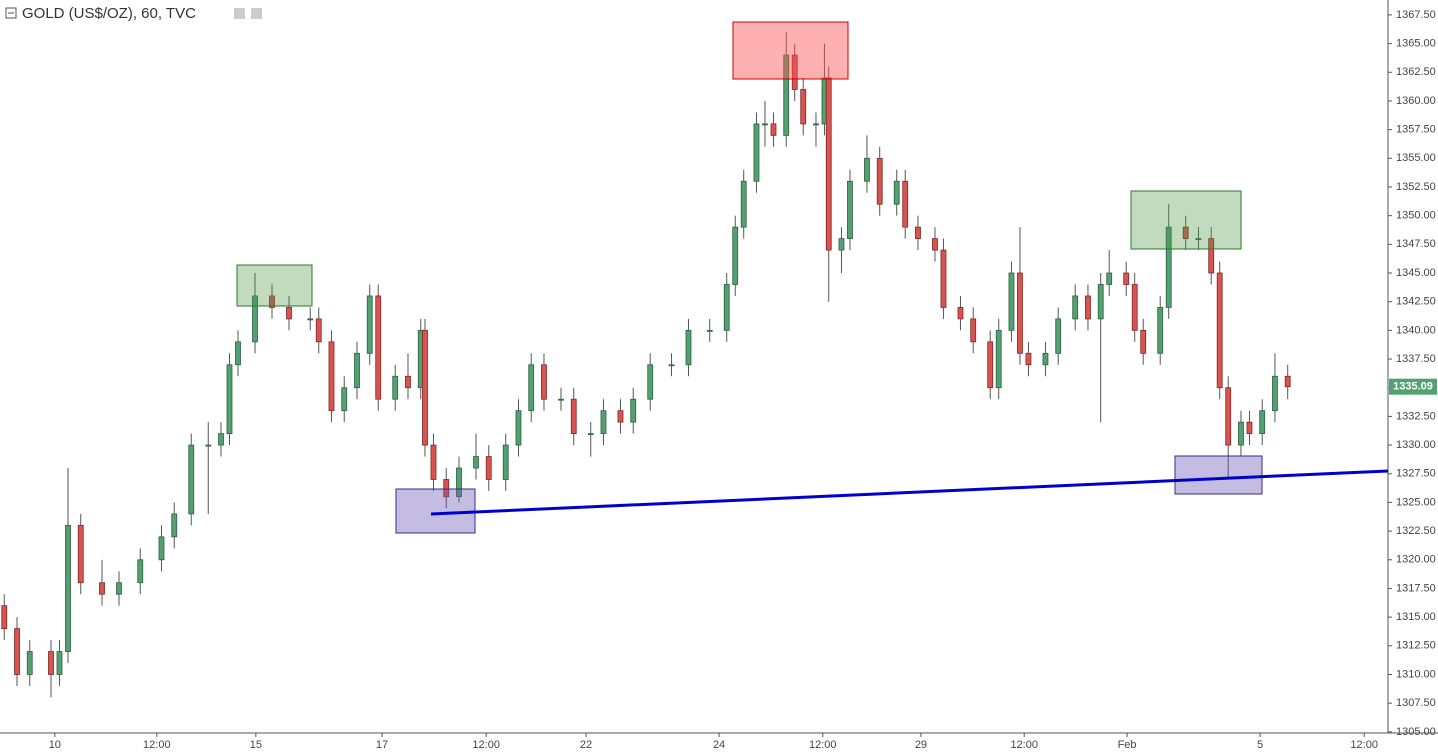 Image resolution: width=1438 pixels, height=753 pixels. Describe the element at coordinates (1260, 745) in the screenshot. I see `x-tick-label: 5` at that location.